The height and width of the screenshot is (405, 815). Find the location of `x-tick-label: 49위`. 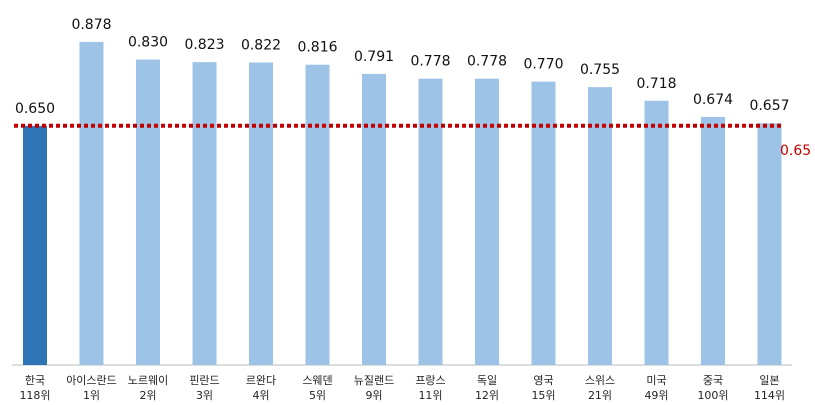

x-tick-label: 49위 is located at coordinates (656, 395).